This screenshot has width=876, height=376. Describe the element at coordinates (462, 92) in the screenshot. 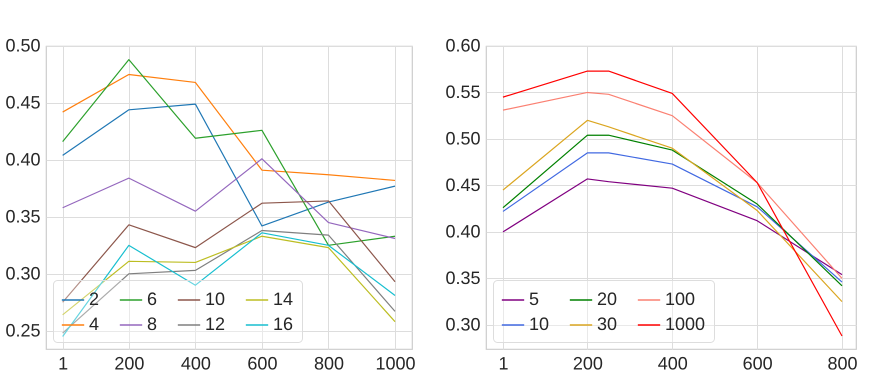

I see `y-tick-label: 0.55` at that location.